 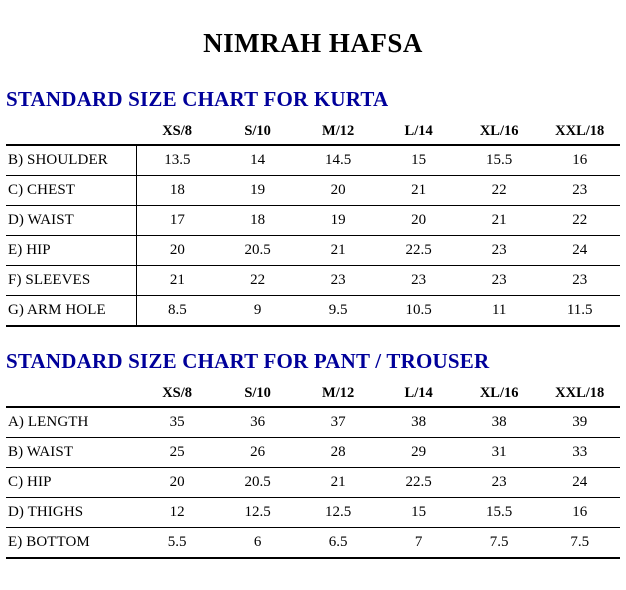 I want to click on cell-bottom-s10: 6, so click(x=257, y=543).